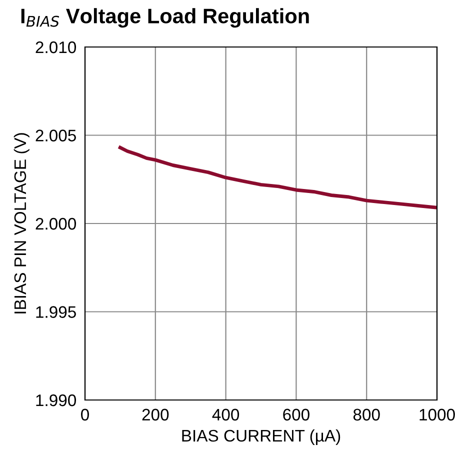  Describe the element at coordinates (56, 47) in the screenshot. I see `y-tick-label: 2.010` at that location.